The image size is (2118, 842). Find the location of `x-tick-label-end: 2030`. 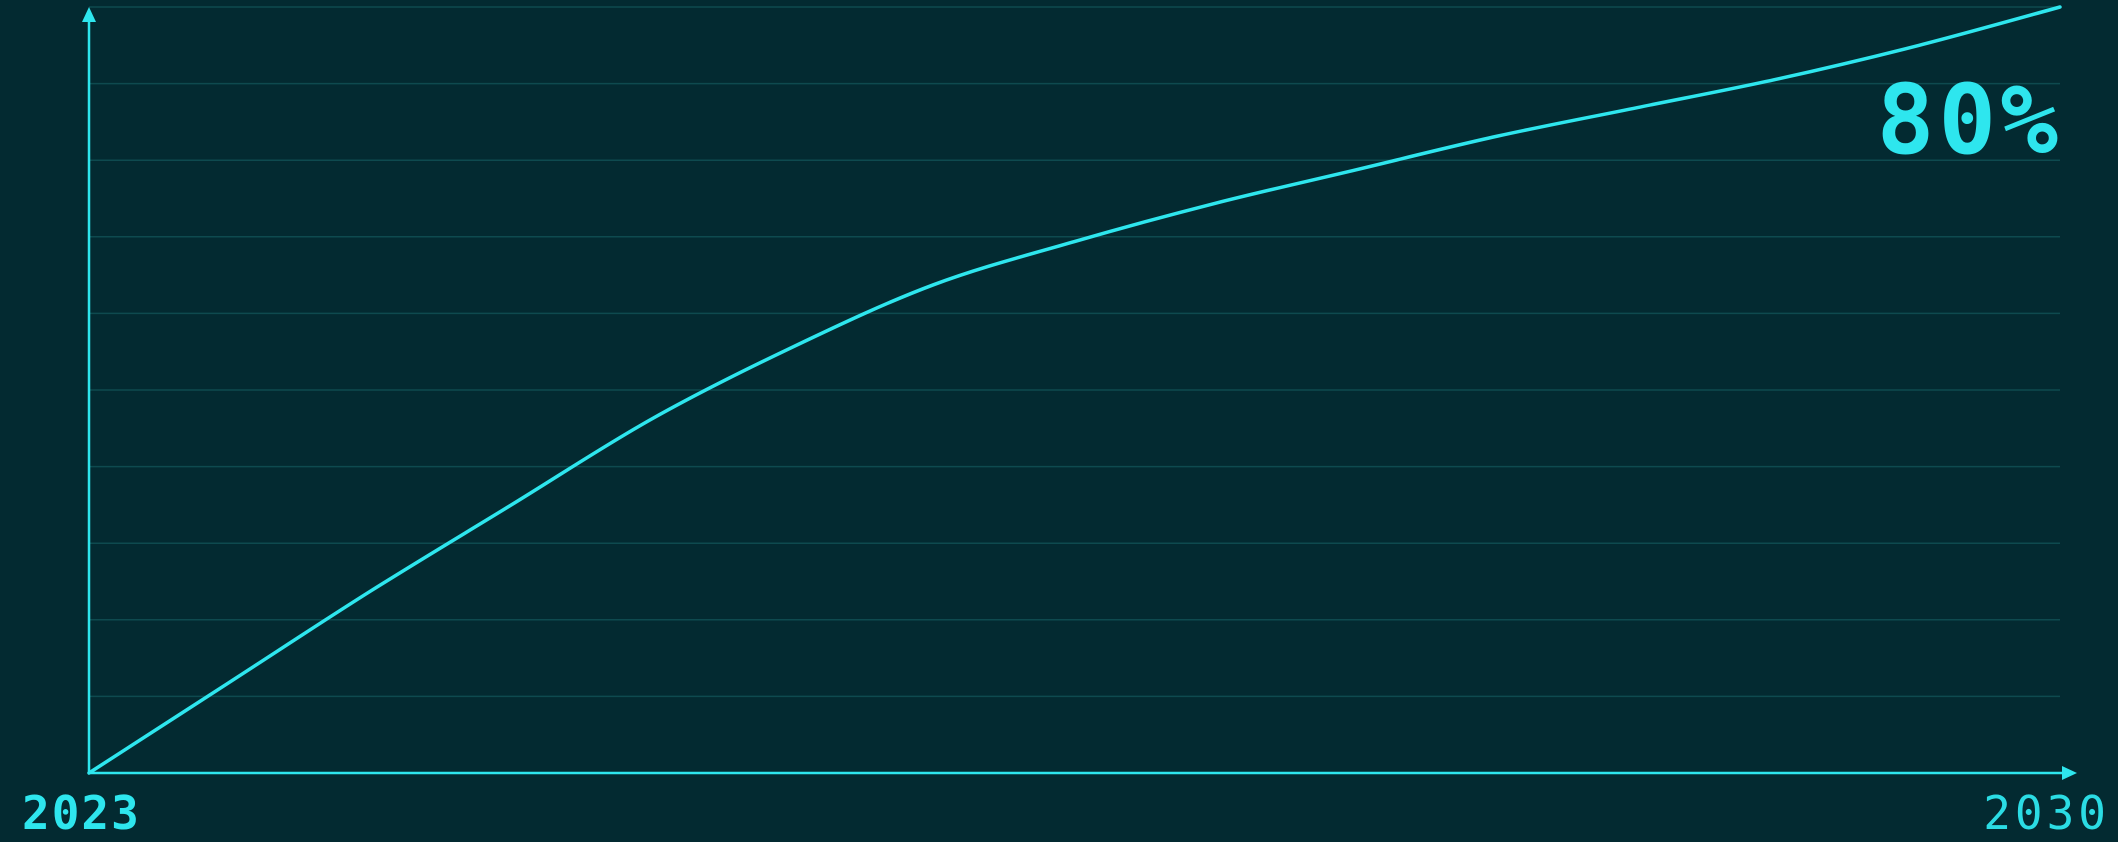

x-tick-label-end: 2030 is located at coordinates (2046, 813).